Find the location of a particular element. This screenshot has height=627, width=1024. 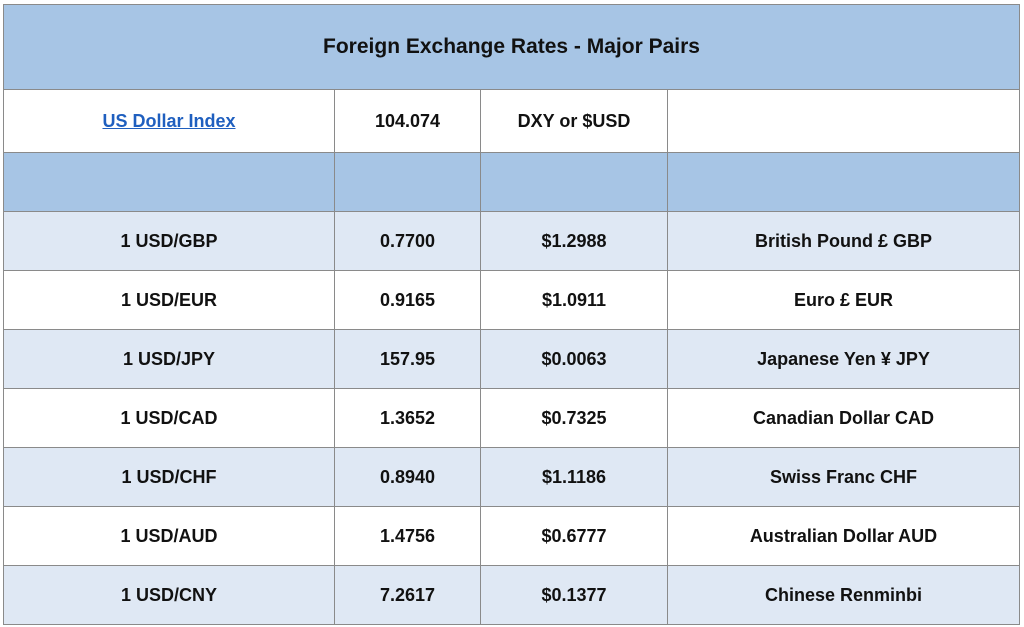

rate-cell: 1.4756 is located at coordinates (407, 536).